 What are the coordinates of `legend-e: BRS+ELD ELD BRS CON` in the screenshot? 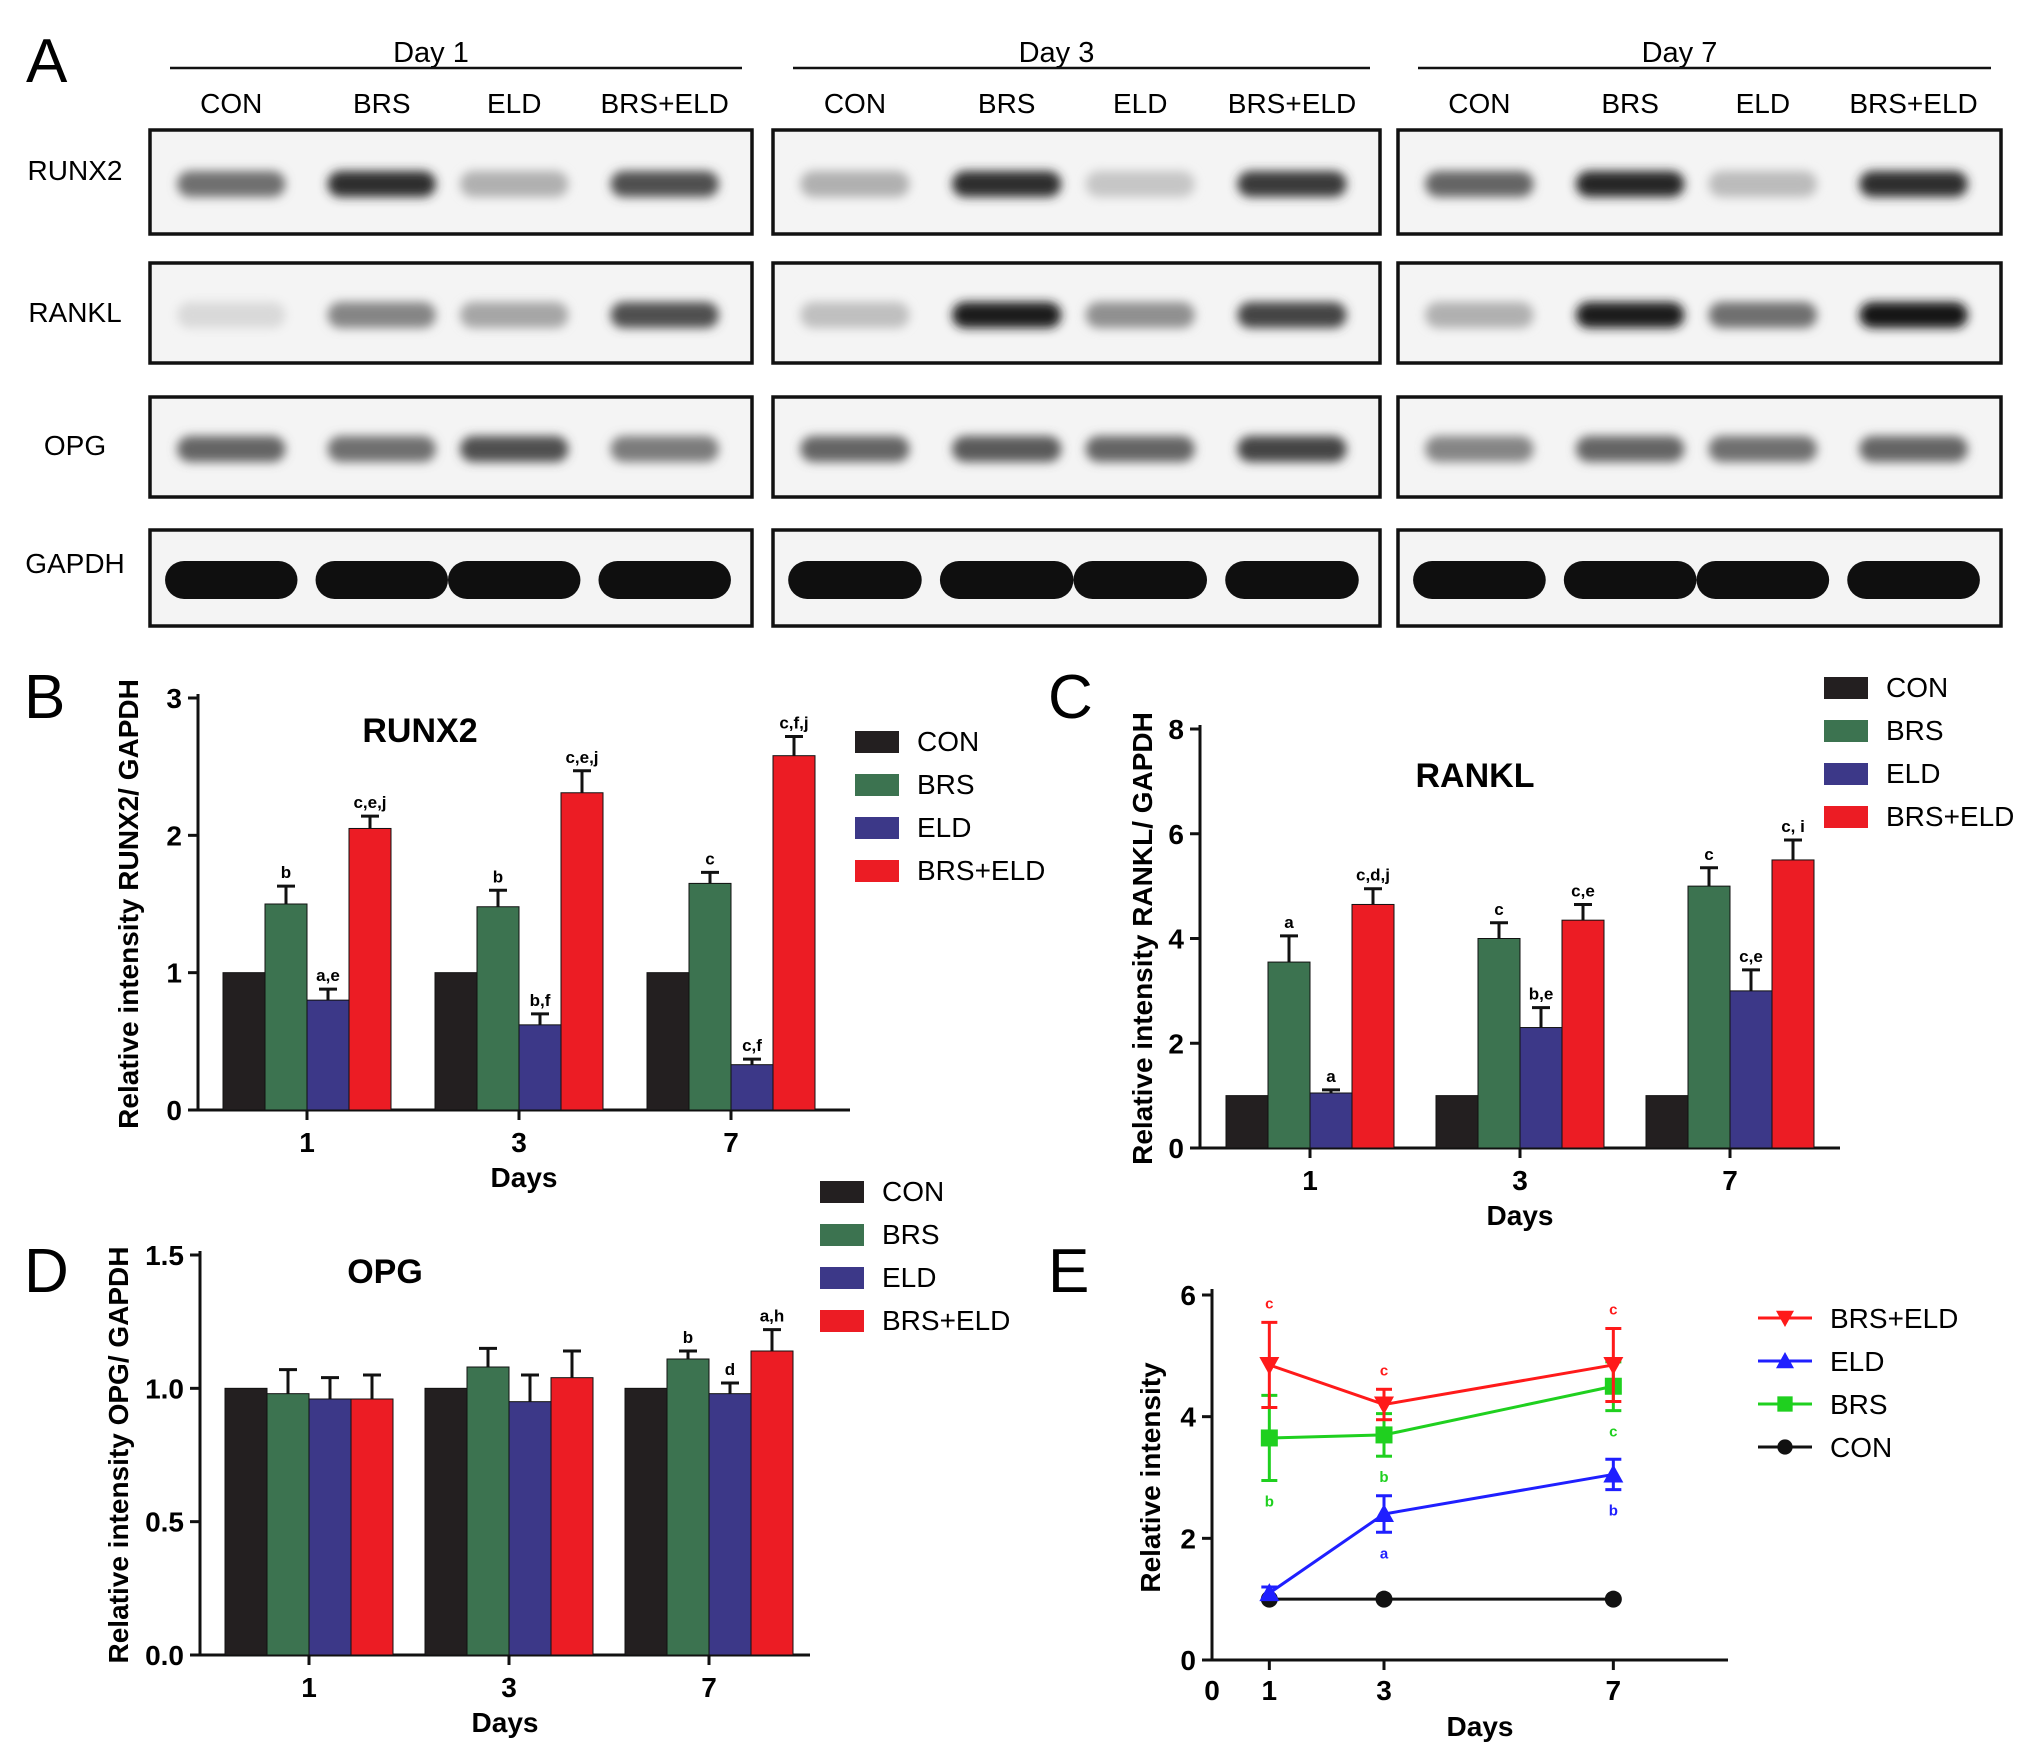 It's located at (1858, 1383).